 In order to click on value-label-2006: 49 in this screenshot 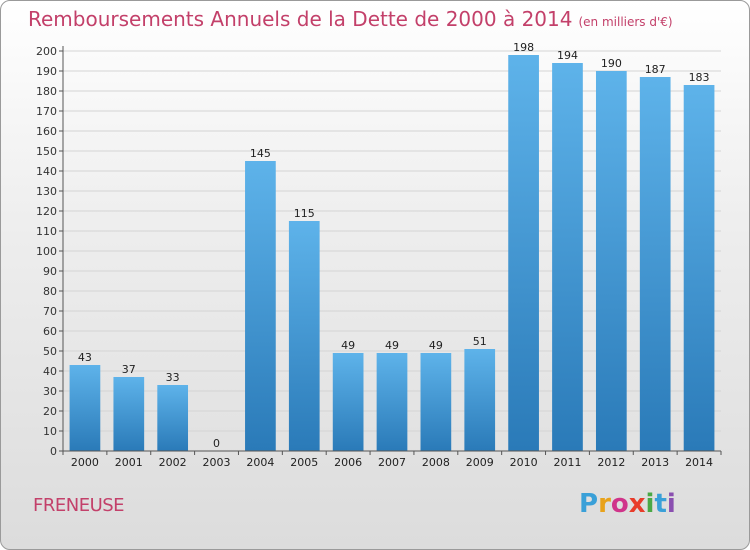, I will do `click(348, 345)`.